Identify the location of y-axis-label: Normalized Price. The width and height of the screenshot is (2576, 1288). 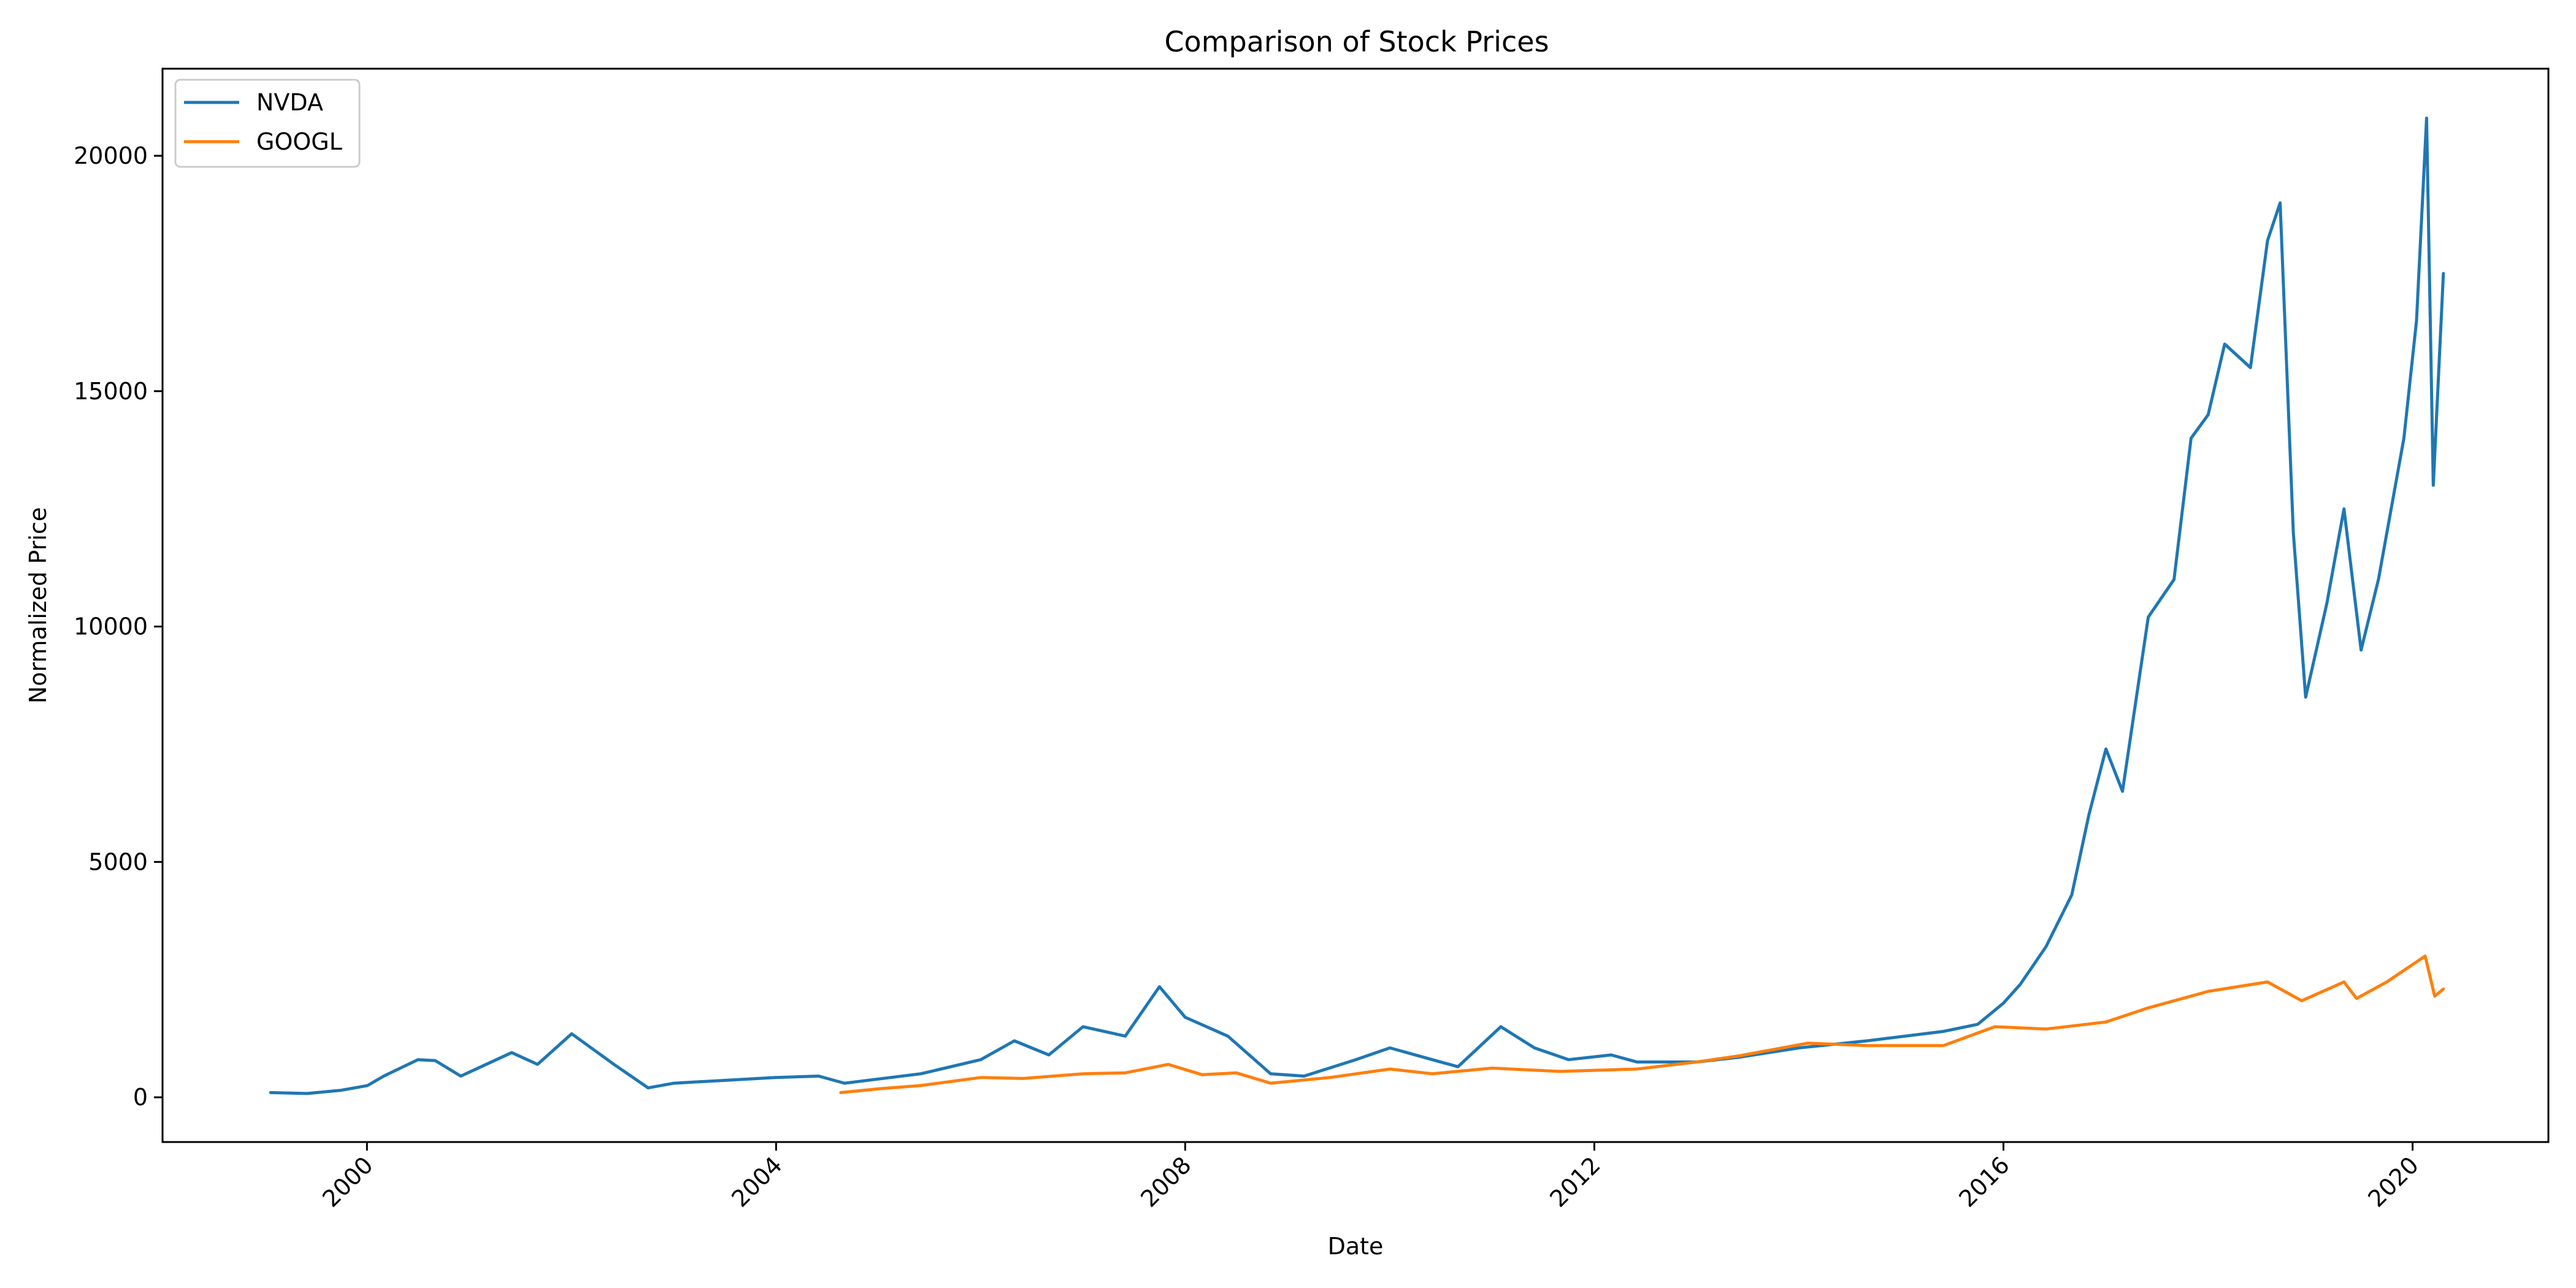
(38, 605).